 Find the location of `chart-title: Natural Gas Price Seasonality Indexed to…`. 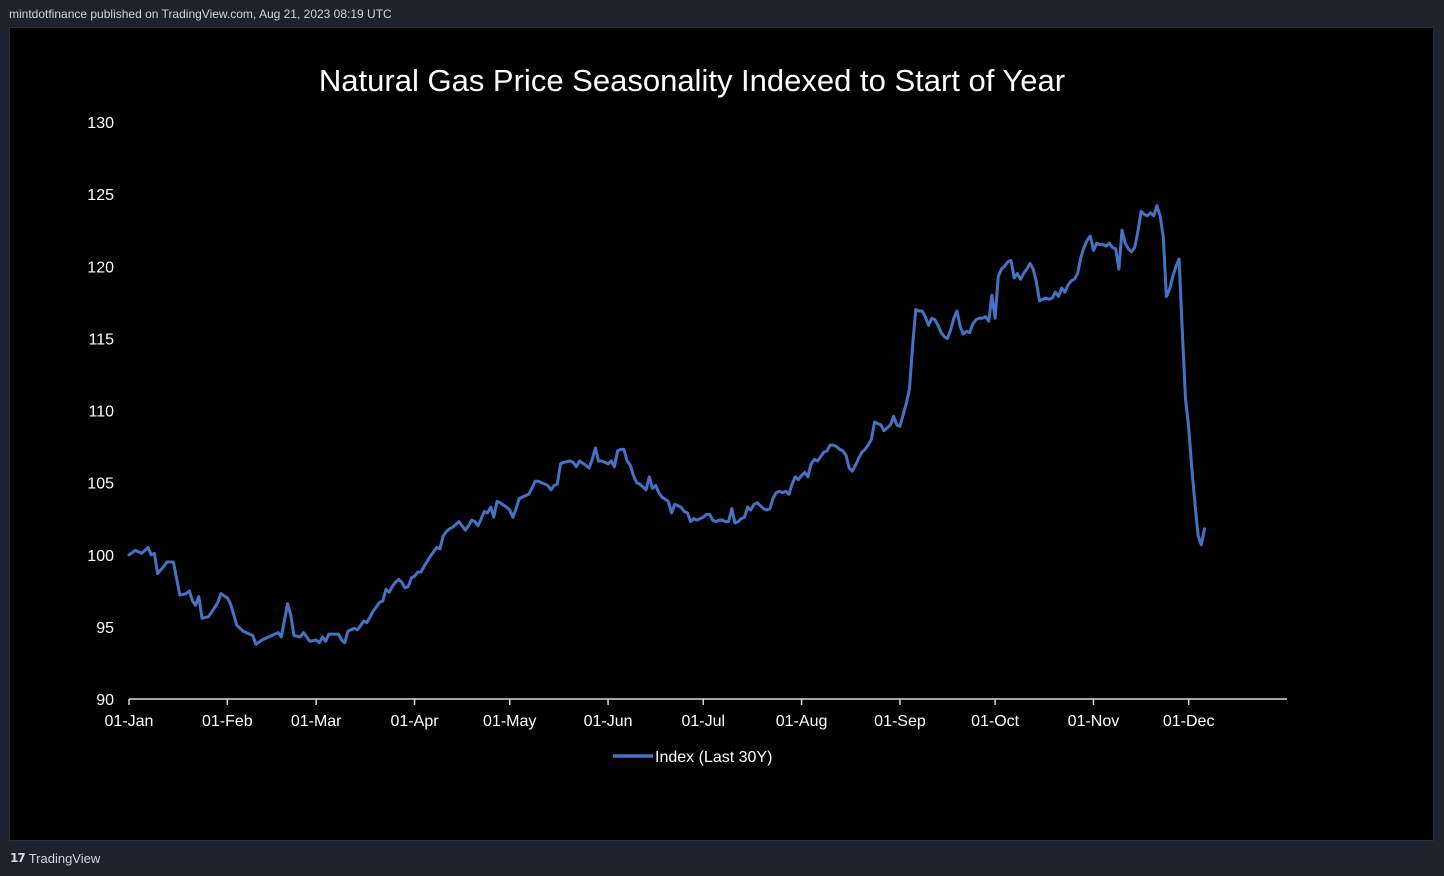

chart-title: Natural Gas Price Seasonality Indexed to… is located at coordinates (692, 80).